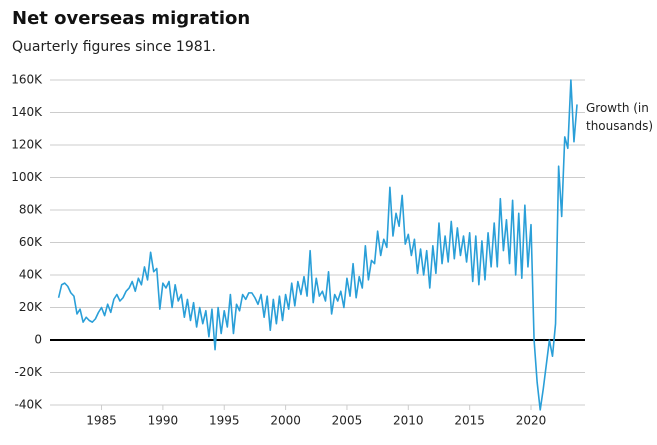 The width and height of the screenshot is (657, 445). What do you see at coordinates (27, 80) in the screenshot?
I see `y-tick-label: 160K` at bounding box center [27, 80].